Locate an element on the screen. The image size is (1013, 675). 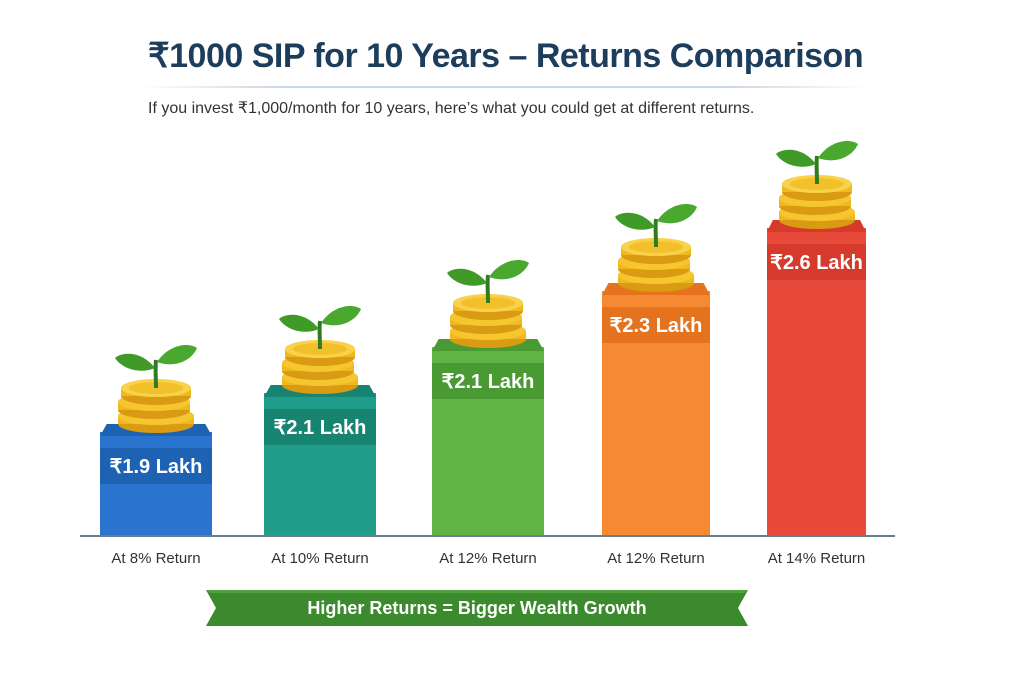
bar-4: ₹2.3 Lakh is located at coordinates (656, 369).